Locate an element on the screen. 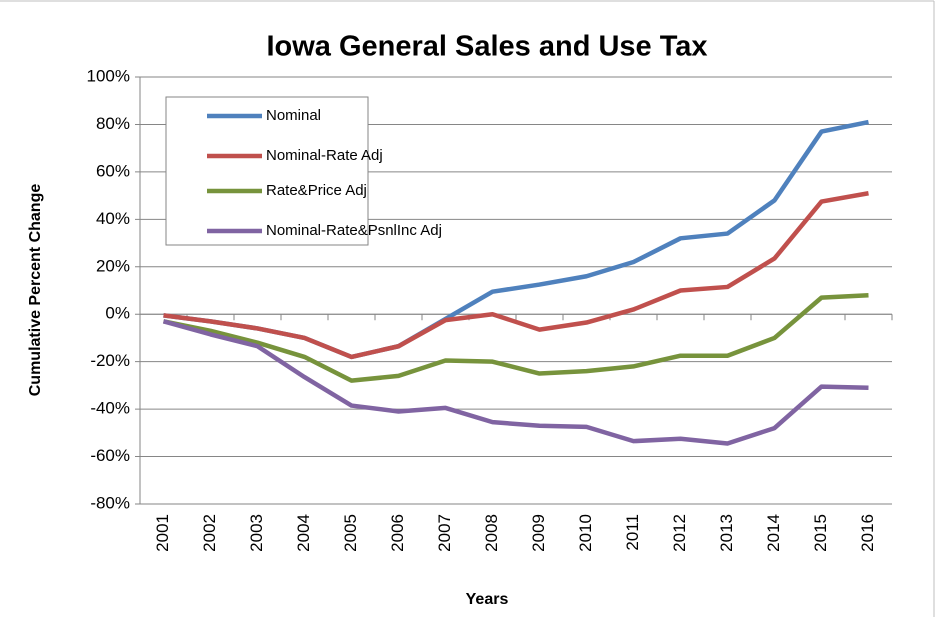 The width and height of the screenshot is (935, 618). series-line is located at coordinates (516, 337).